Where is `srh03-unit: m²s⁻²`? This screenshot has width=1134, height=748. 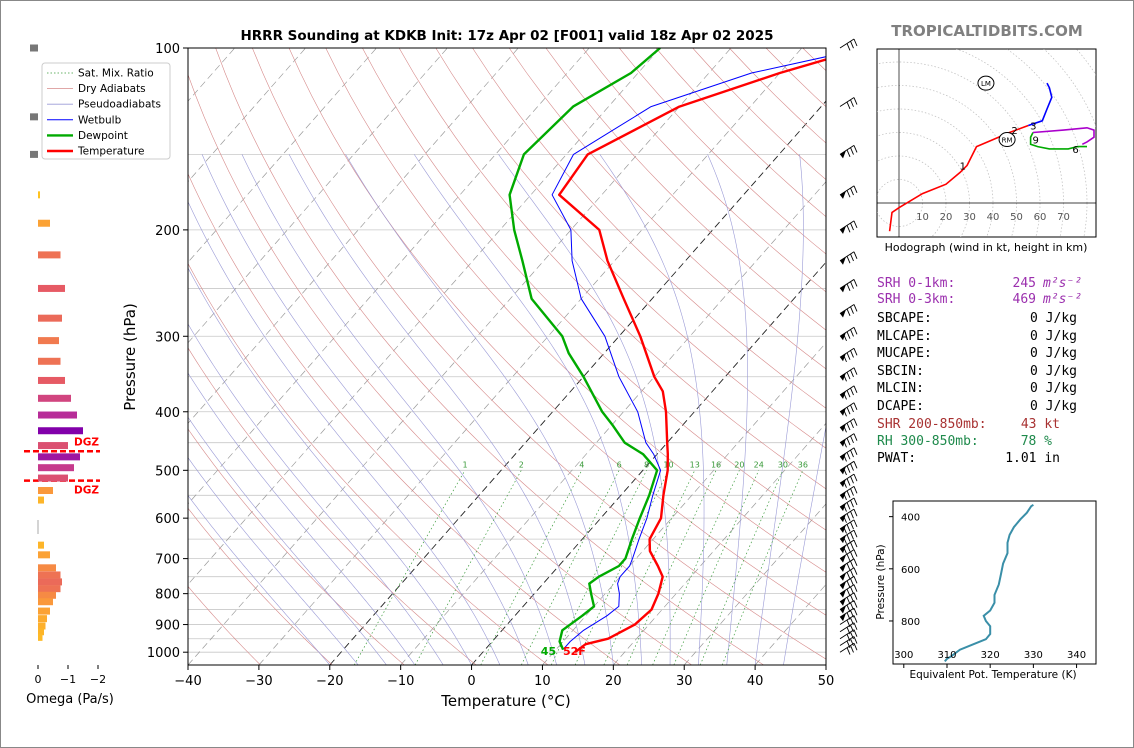 srh03-unit: m²s⁻² is located at coordinates (1062, 299).